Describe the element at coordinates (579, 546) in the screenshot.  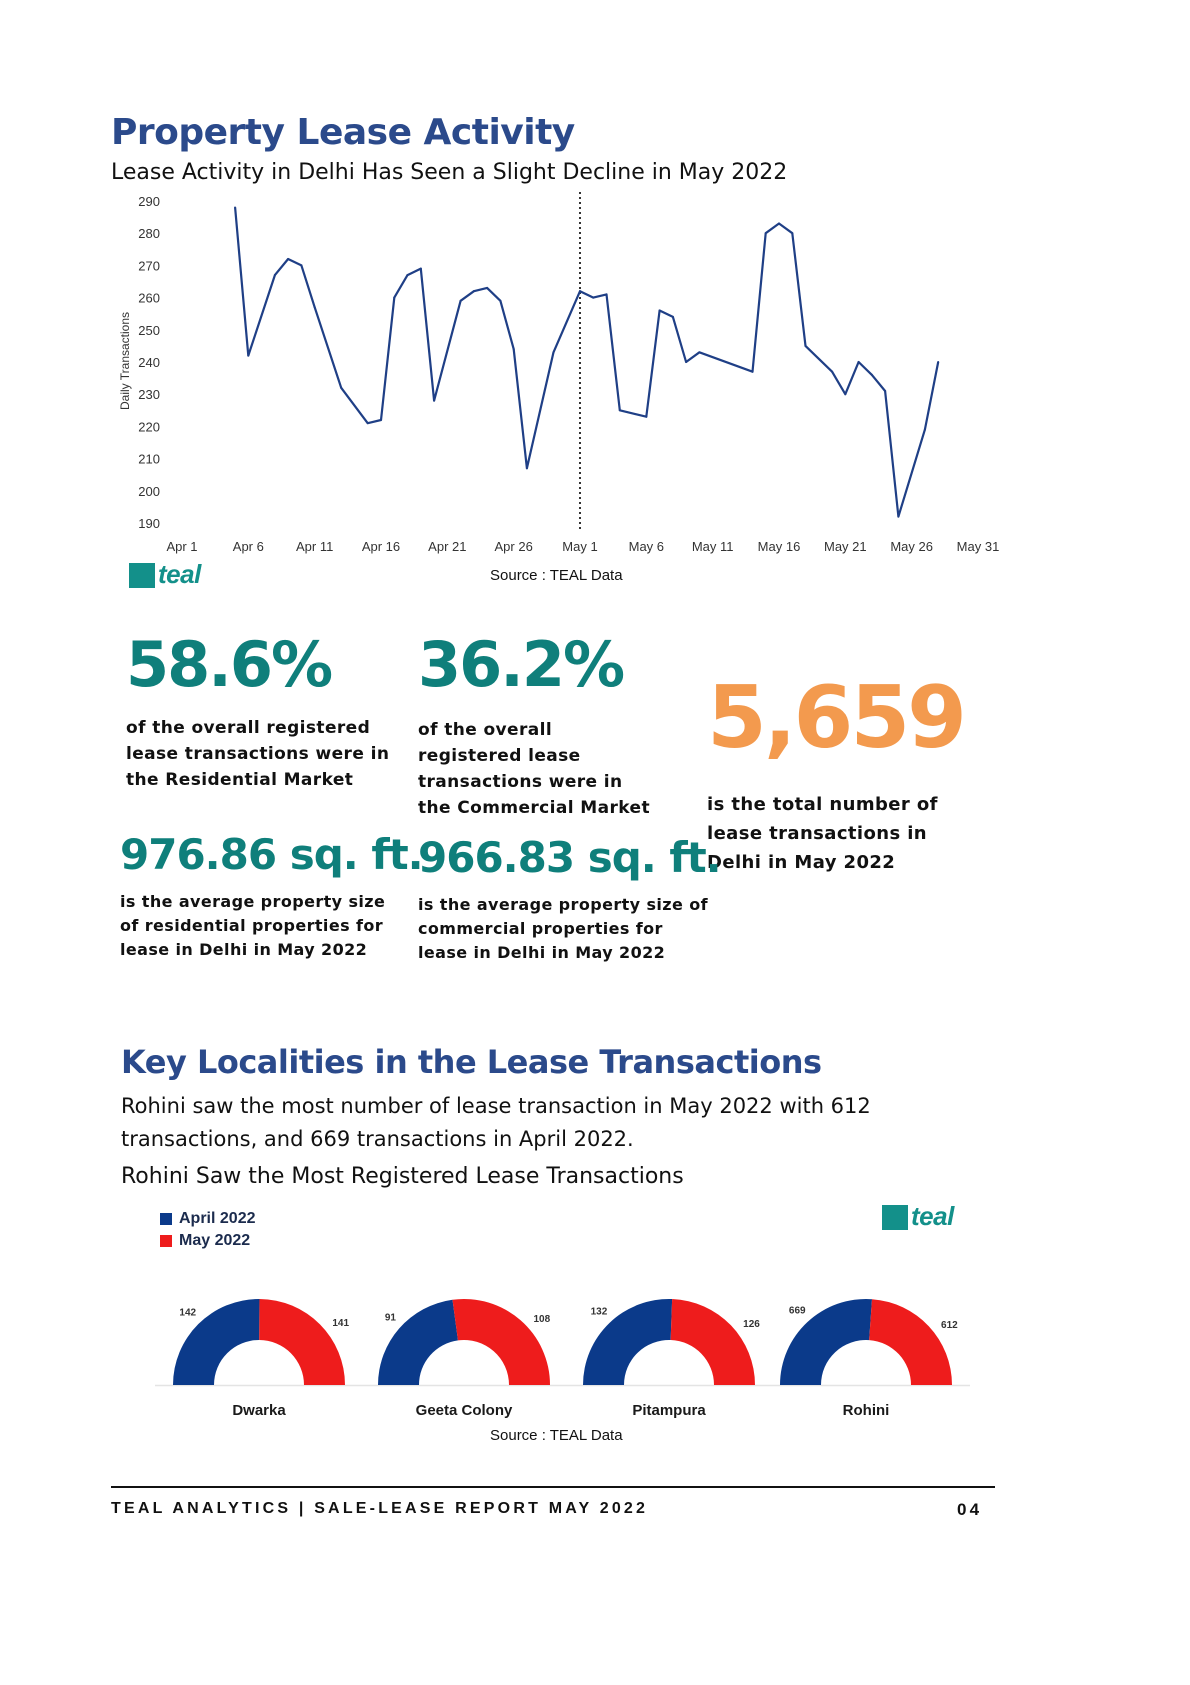
I see `x-tick-label: May 1` at that location.